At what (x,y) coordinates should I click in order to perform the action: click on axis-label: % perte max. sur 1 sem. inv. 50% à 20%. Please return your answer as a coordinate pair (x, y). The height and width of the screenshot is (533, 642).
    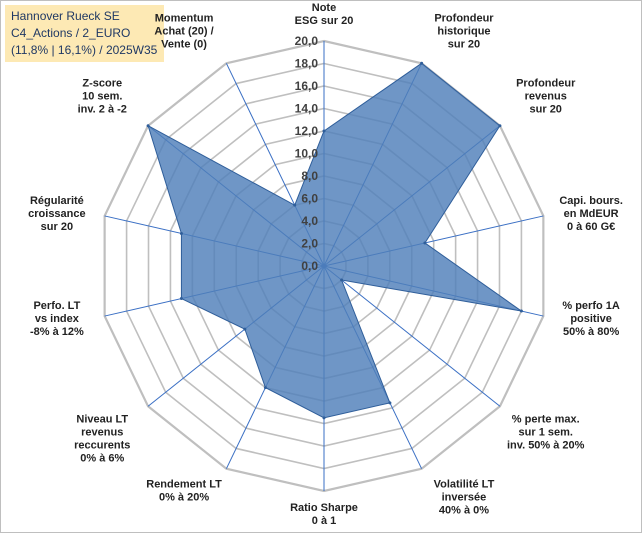
    Looking at the image, I should click on (546, 433).